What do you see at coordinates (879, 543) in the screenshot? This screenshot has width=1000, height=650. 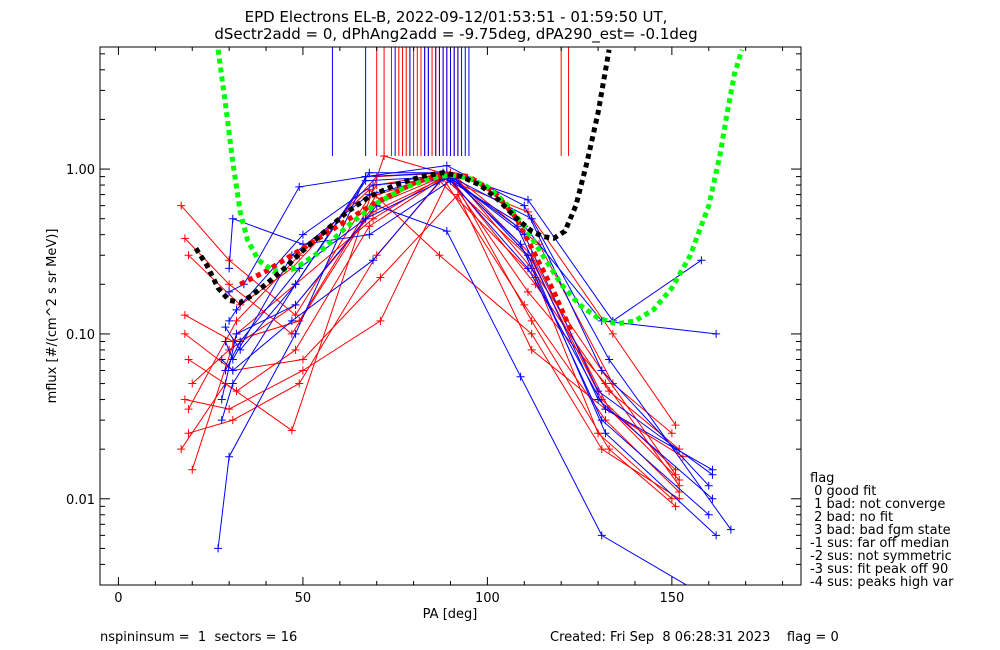 I see `legend-entry: -1 sus: far off median` at bounding box center [879, 543].